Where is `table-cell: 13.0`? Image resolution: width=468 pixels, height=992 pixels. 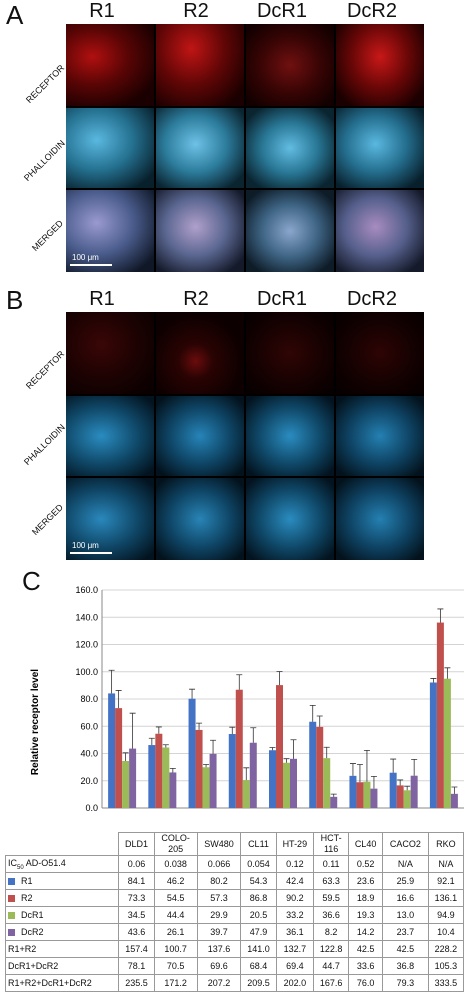
table-cell: 13.0 is located at coordinates (405, 915).